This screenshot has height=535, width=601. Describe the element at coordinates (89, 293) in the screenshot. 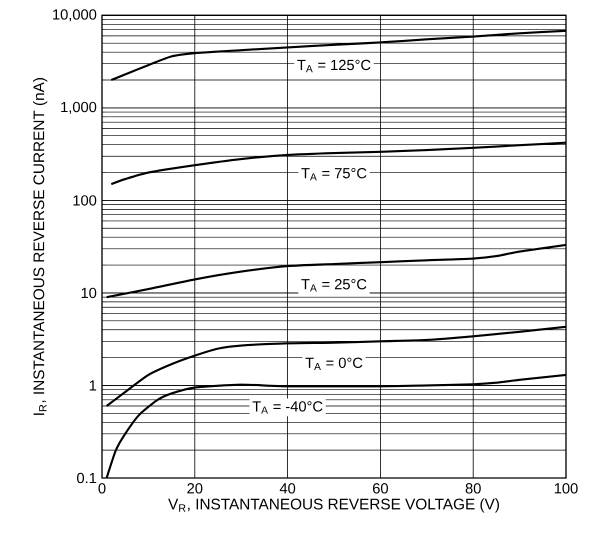

I see `y-tick-label: 10` at that location.